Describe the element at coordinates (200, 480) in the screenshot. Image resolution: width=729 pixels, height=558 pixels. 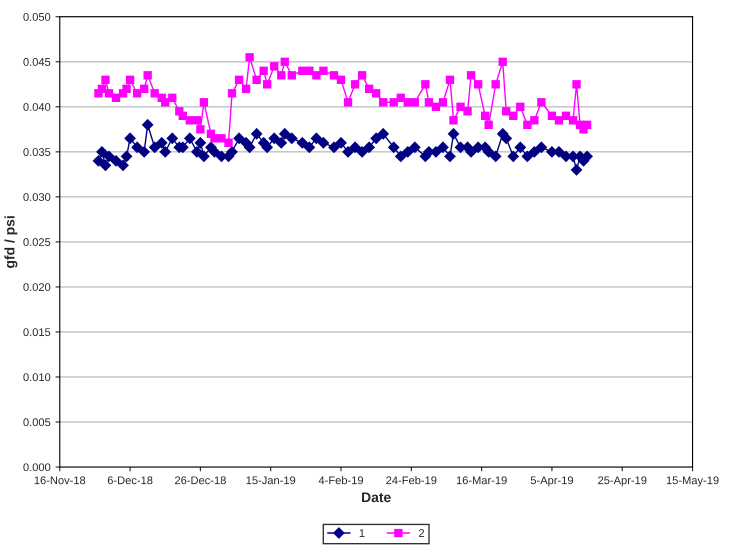
I see `x-tick-label: 26-Dec-18` at that location.